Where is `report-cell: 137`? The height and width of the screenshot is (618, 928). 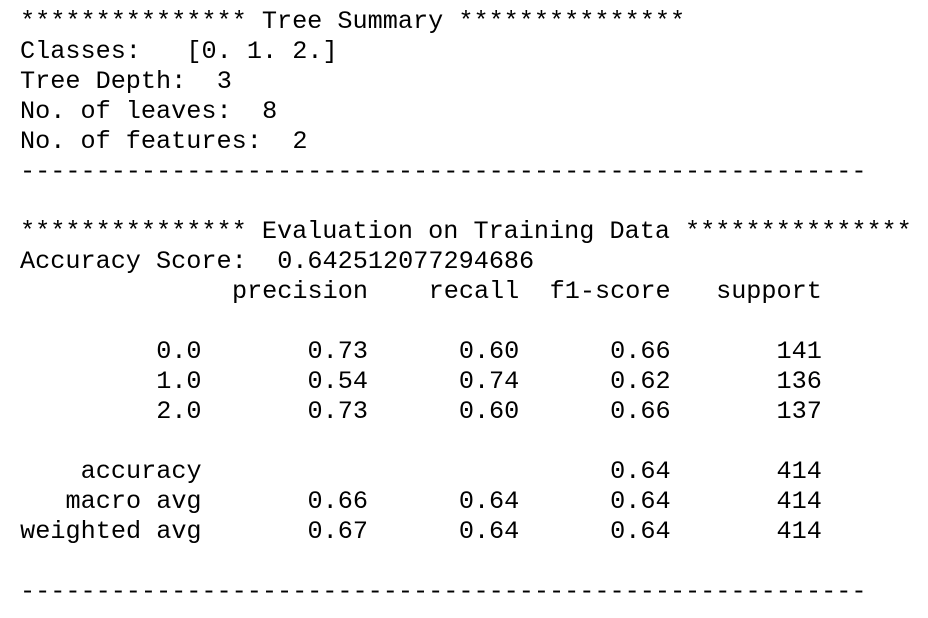 report-cell: 137 is located at coordinates (799, 411).